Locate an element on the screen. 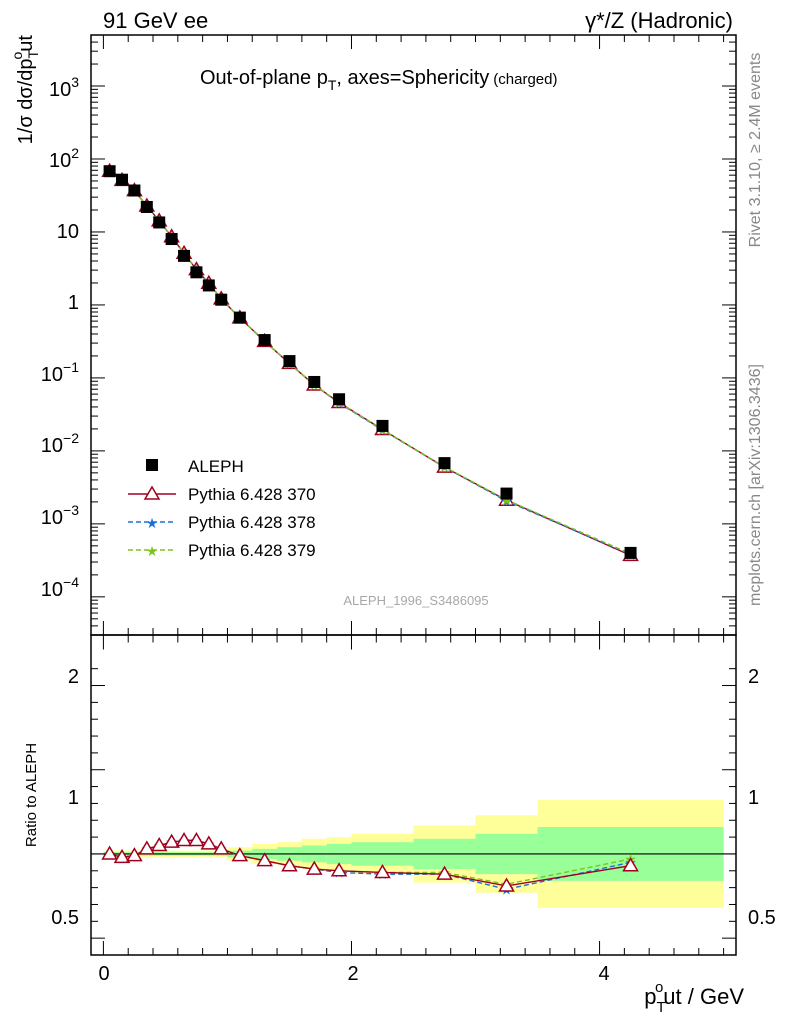  ratio-bands is located at coordinates (413, 854).